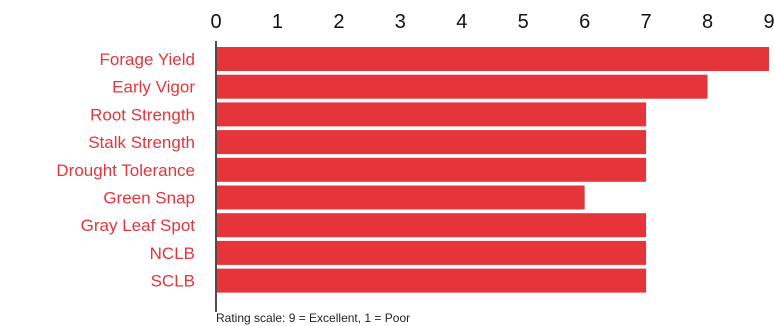 This screenshot has width=774, height=326. Describe the element at coordinates (523, 22) in the screenshot. I see `x-tick-label: 5` at that location.